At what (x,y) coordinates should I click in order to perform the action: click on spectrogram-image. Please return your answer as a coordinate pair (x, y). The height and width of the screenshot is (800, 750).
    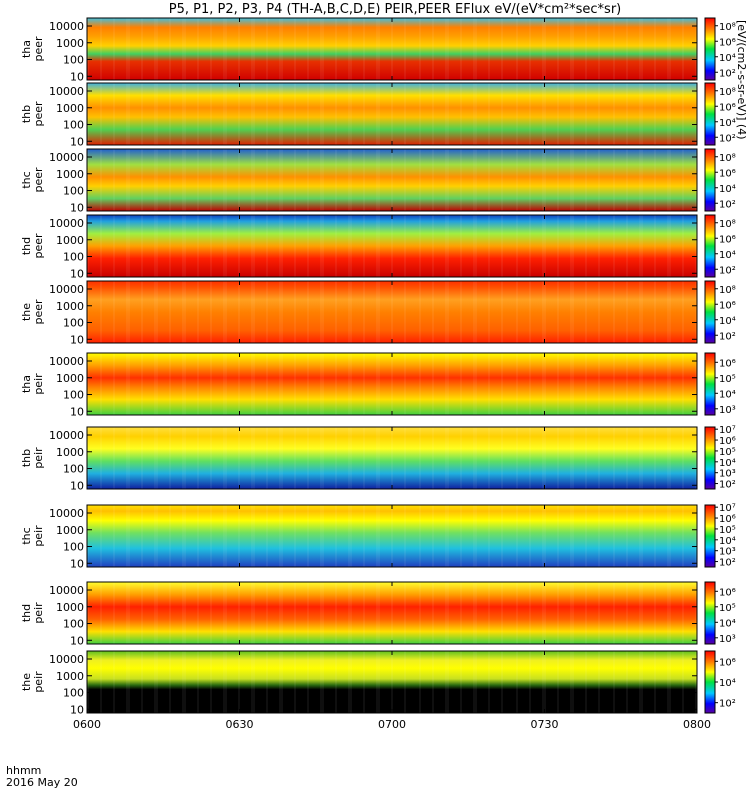
    Looking at the image, I should click on (392, 114).